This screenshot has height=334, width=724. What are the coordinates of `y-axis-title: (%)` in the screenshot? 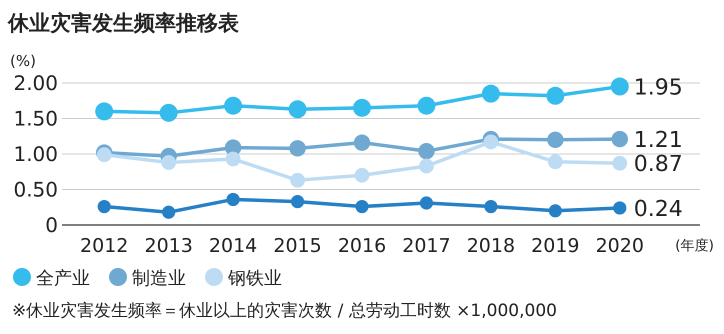 It's located at (23, 61).